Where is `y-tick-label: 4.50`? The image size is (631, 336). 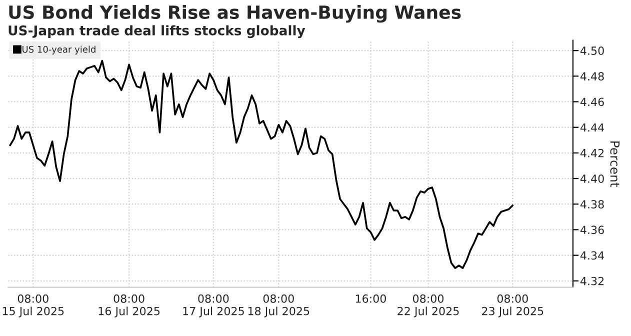
y-tick-label: 4.50 is located at coordinates (592, 50).